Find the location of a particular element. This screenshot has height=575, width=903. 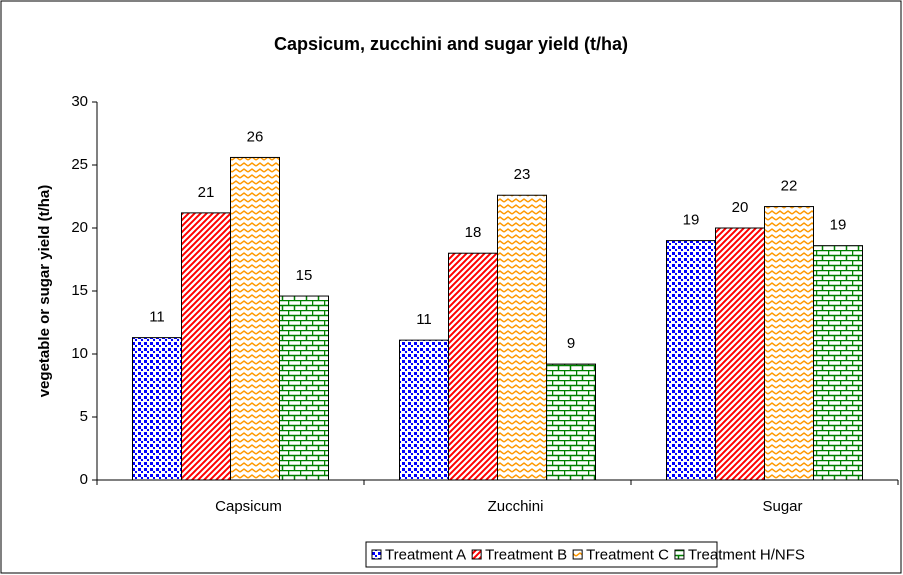

y-tick-label: 0 is located at coordinates (84, 479).